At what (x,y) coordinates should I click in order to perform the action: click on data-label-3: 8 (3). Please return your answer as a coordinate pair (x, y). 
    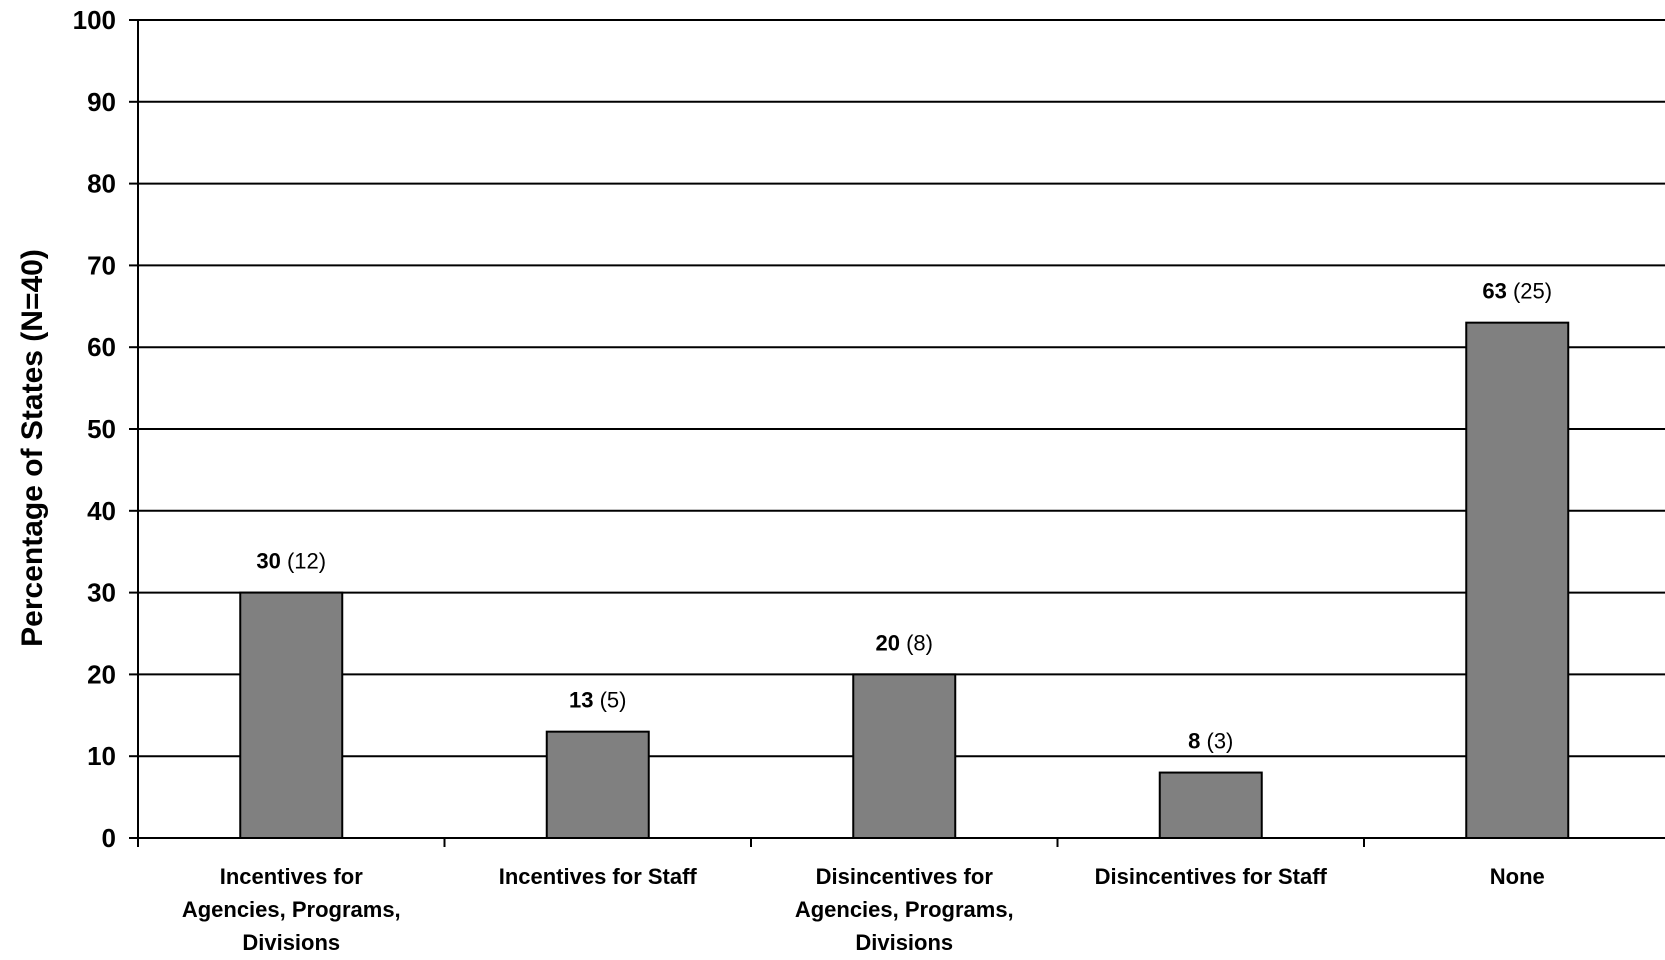
    Looking at the image, I should click on (1210, 741).